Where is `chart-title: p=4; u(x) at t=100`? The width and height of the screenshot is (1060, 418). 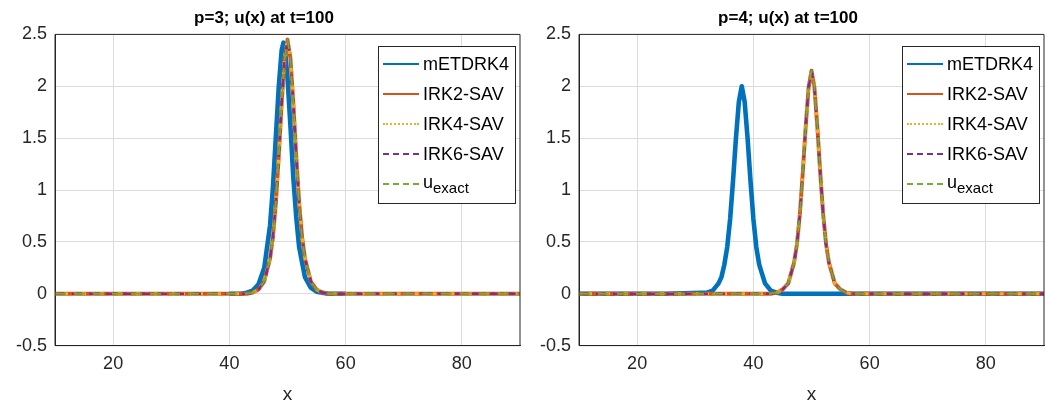
chart-title: p=4; u(x) at t=100 is located at coordinates (788, 17).